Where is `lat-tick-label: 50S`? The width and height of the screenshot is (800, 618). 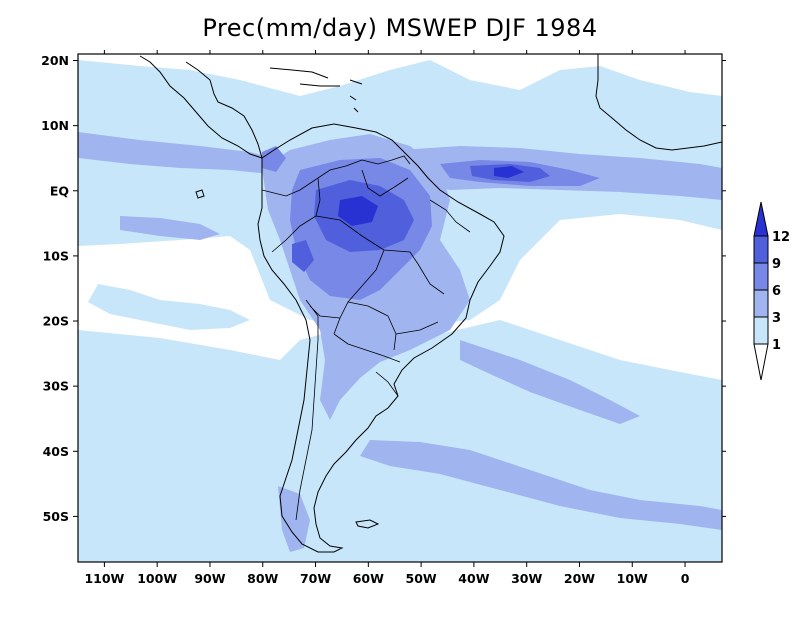
lat-tick-label: 50S is located at coordinates (56, 516).